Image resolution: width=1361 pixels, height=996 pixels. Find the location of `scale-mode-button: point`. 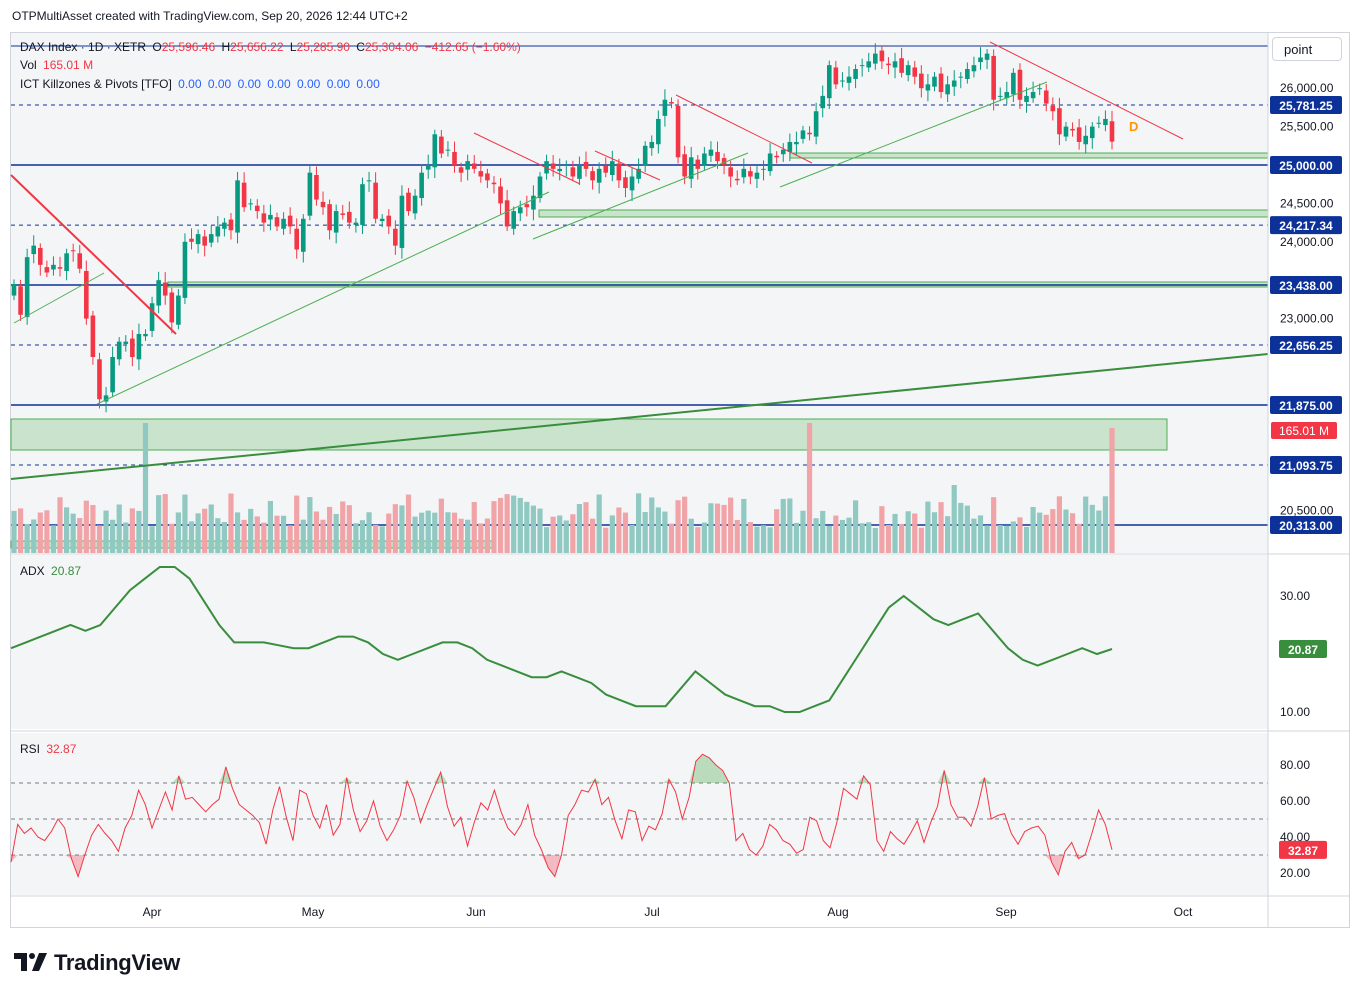

scale-mode-button: point is located at coordinates (1307, 49).